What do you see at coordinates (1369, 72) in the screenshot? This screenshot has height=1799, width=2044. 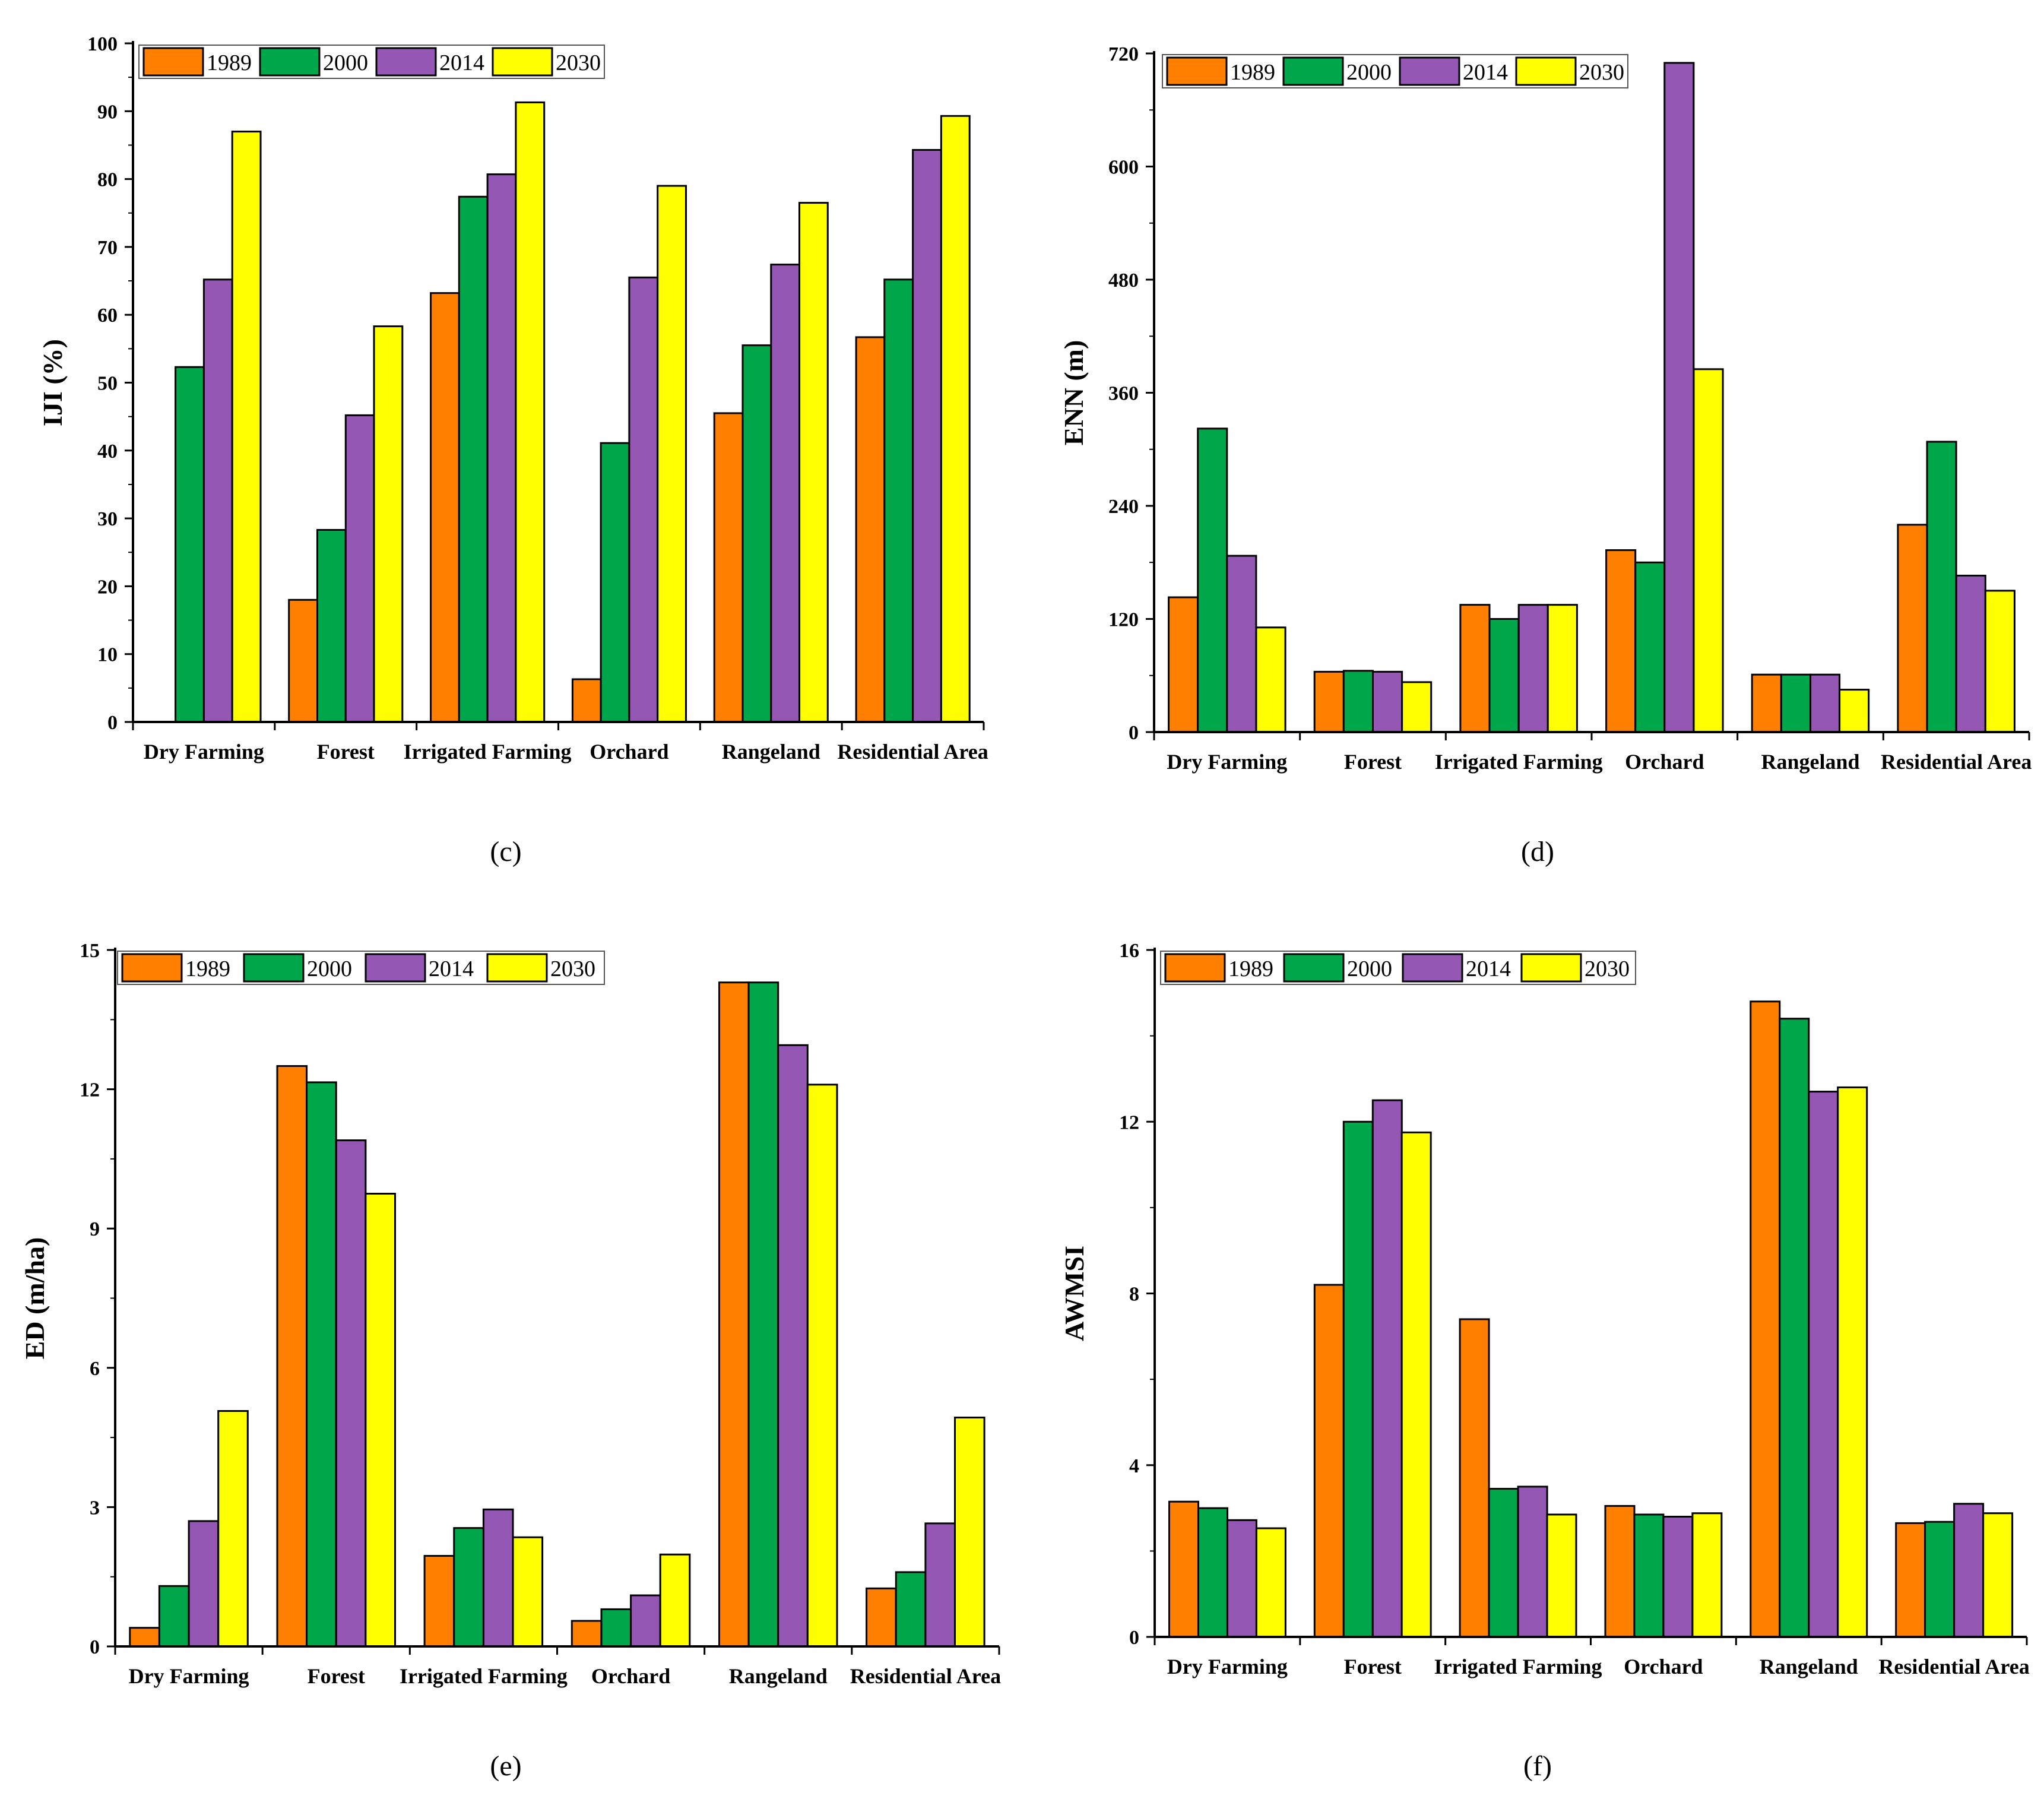 I see `legend-label-2000: 2000` at bounding box center [1369, 72].